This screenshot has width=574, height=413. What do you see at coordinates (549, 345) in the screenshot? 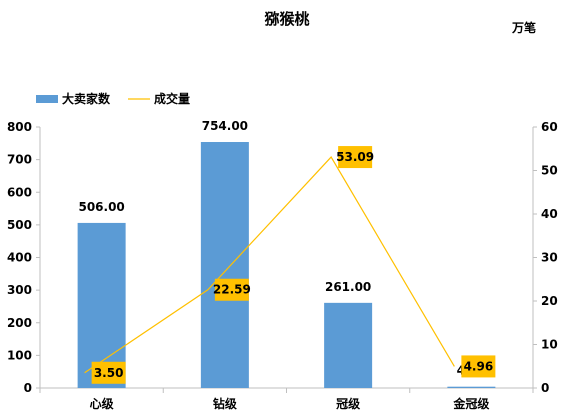
I see `y-right-tick-label: 10` at bounding box center [549, 345].